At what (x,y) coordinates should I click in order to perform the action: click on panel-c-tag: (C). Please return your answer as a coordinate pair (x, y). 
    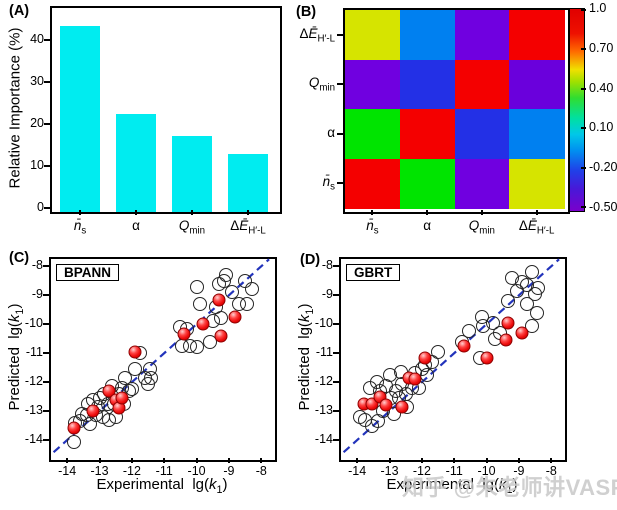
    Looking at the image, I should click on (19, 258).